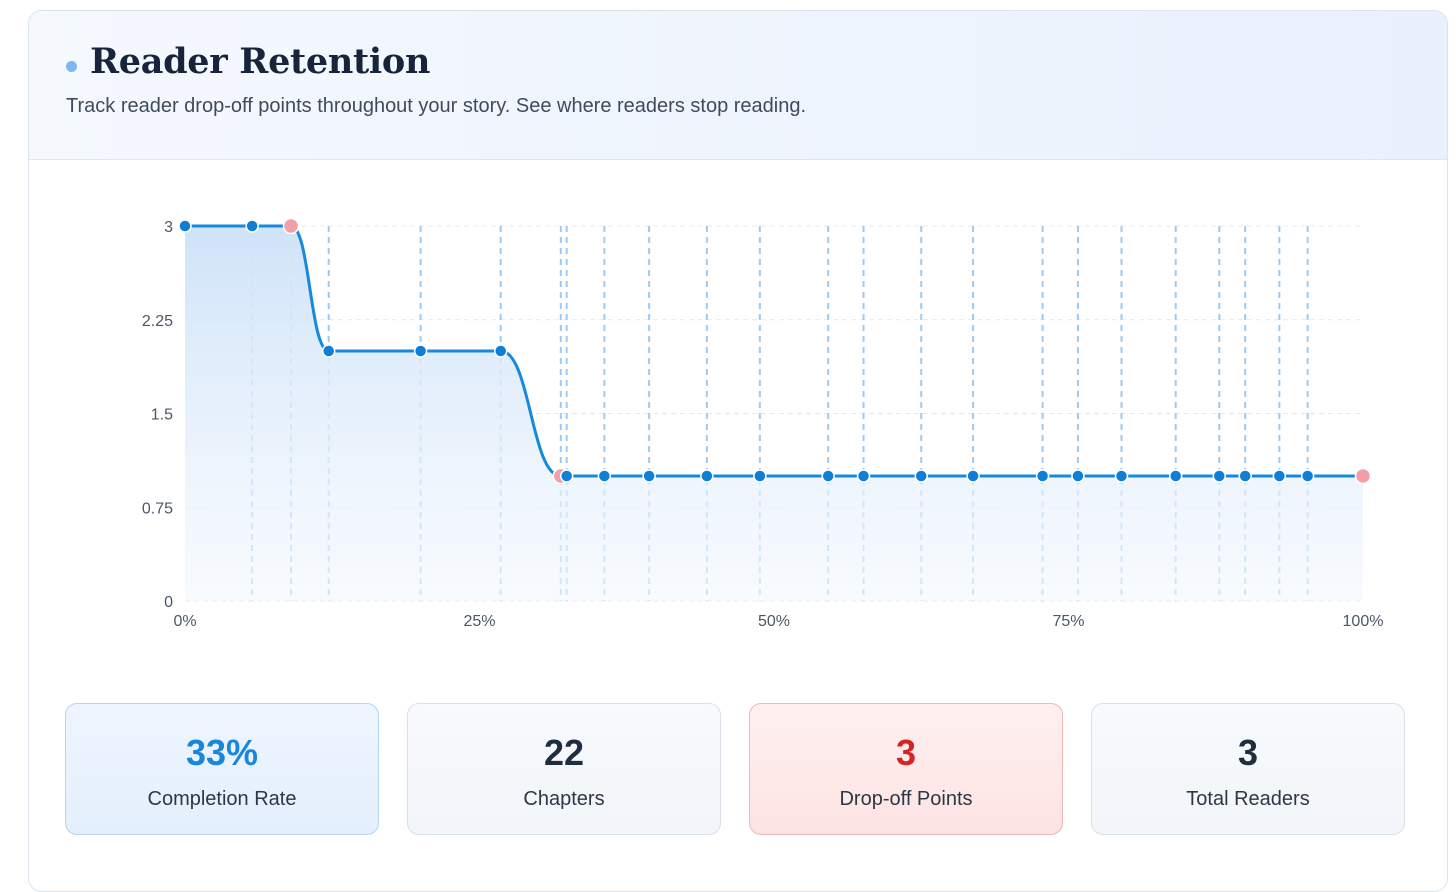 Image resolution: width=1456 pixels, height=892 pixels. What do you see at coordinates (260, 61) in the screenshot?
I see `page-title: Reader Retention` at bounding box center [260, 61].